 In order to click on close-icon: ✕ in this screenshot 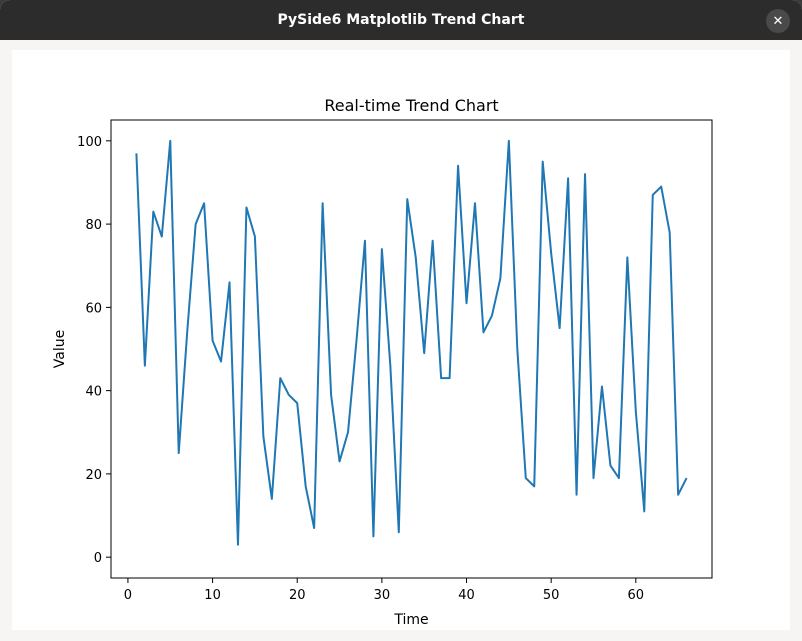, I will do `click(778, 21)`.